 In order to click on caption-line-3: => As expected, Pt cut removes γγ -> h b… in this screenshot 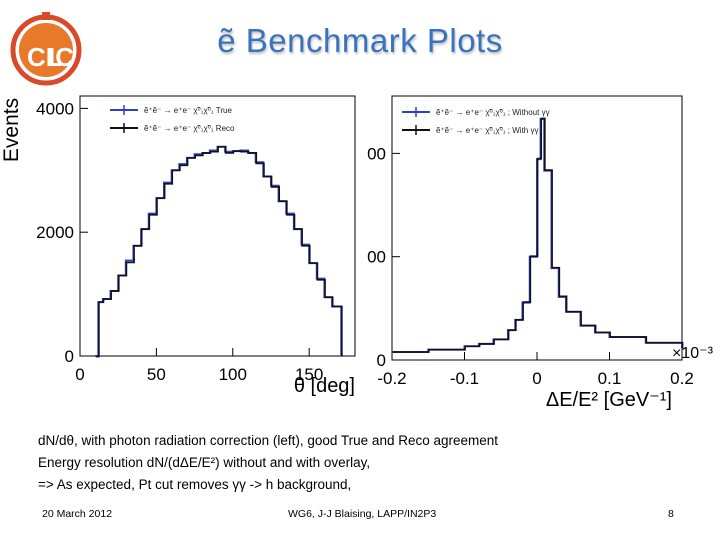, I will do `click(195, 484)`.